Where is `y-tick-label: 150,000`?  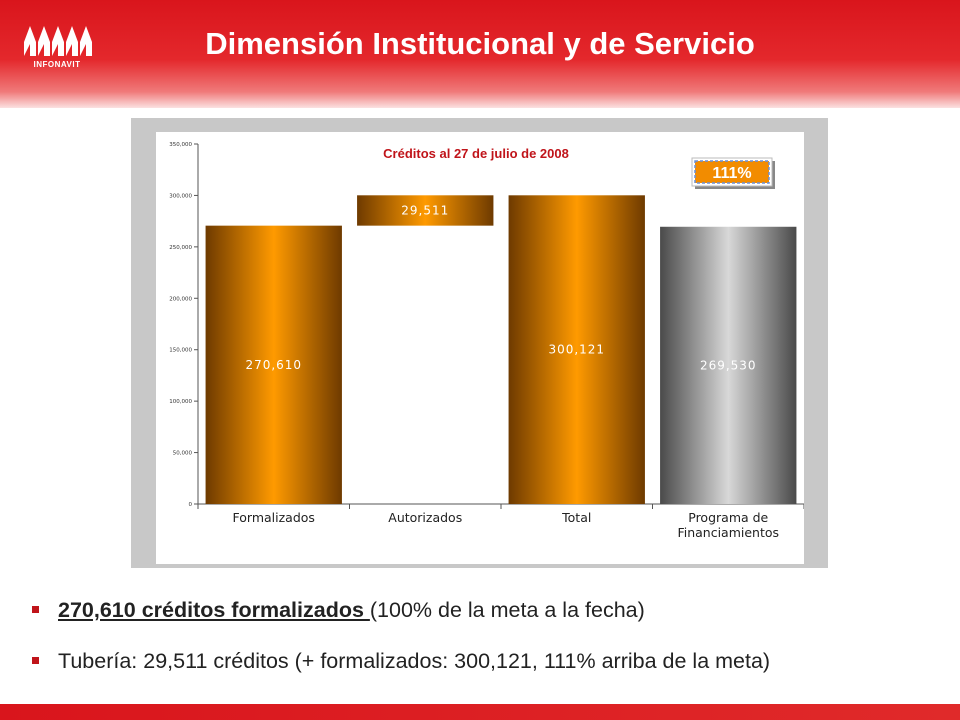
y-tick-label: 150,000 is located at coordinates (180, 351).